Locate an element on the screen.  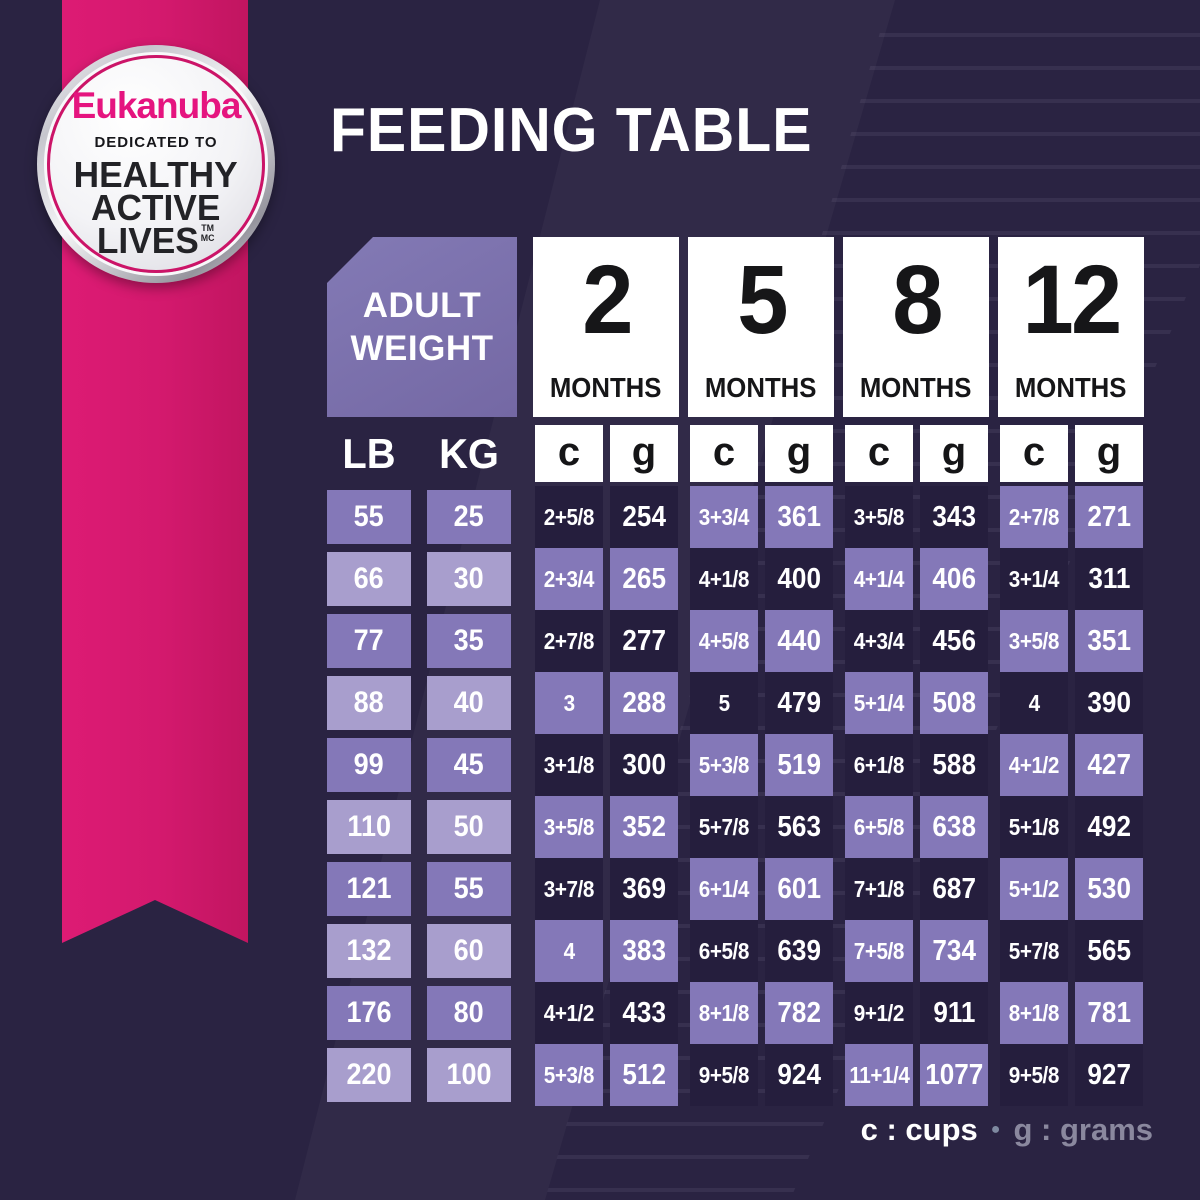
grams-12-months-cell: 492 is located at coordinates (1109, 827).